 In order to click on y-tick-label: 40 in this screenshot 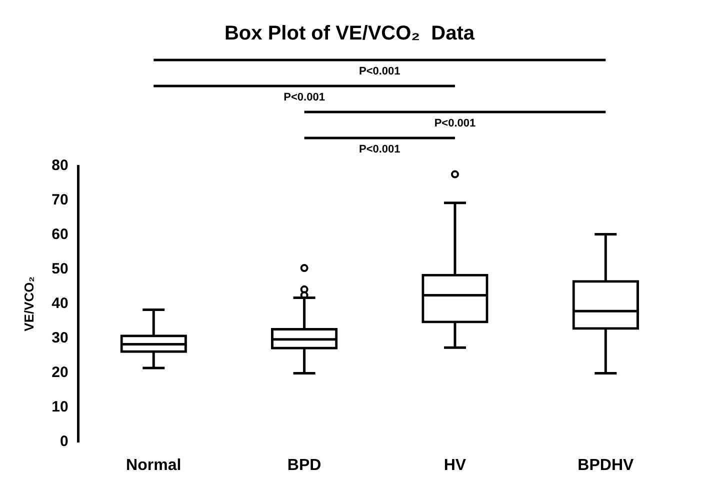, I will do `click(60, 303)`.